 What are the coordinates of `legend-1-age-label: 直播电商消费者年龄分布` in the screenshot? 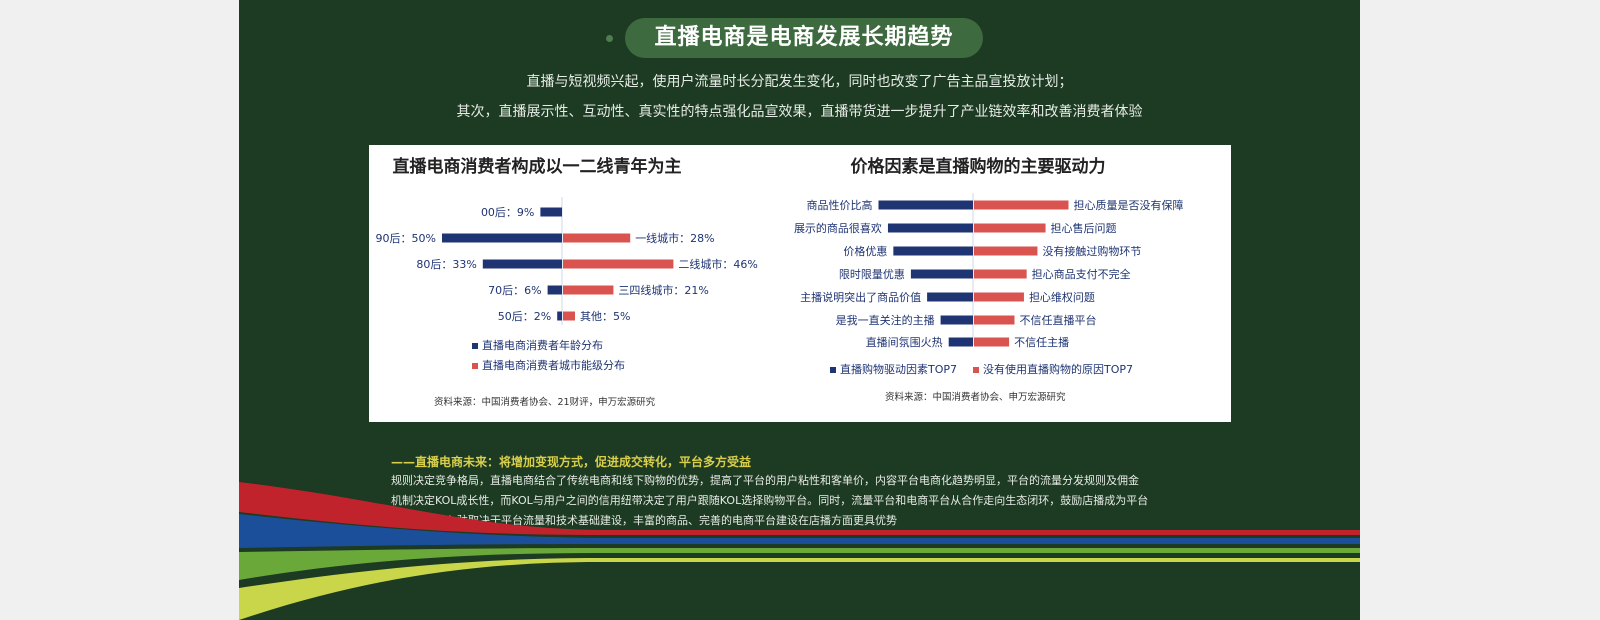 It's located at (542, 345).